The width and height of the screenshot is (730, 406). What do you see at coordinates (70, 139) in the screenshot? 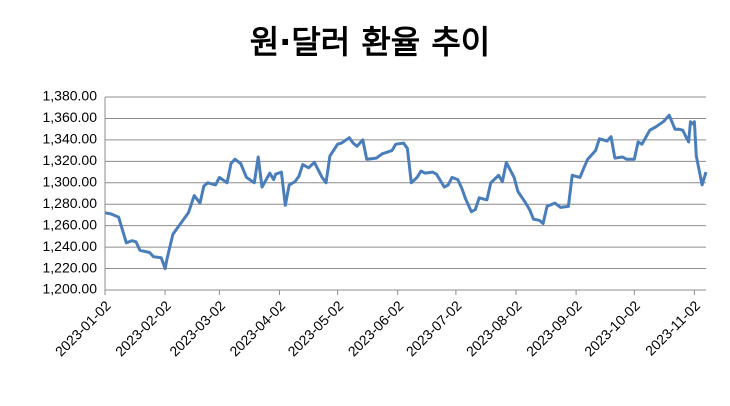
I see `y-tick-label: 1,340.00` at bounding box center [70, 139].